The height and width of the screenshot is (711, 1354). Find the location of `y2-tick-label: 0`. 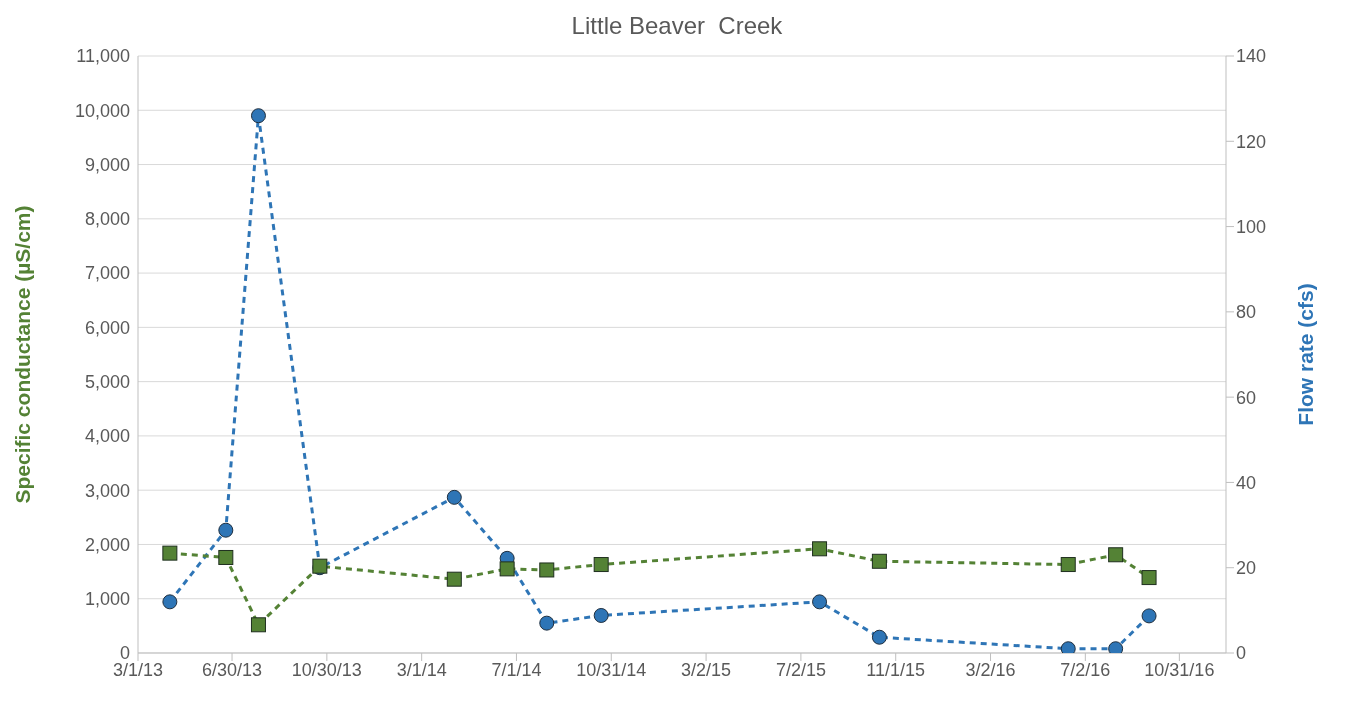

y2-tick-label: 0 is located at coordinates (1241, 653).